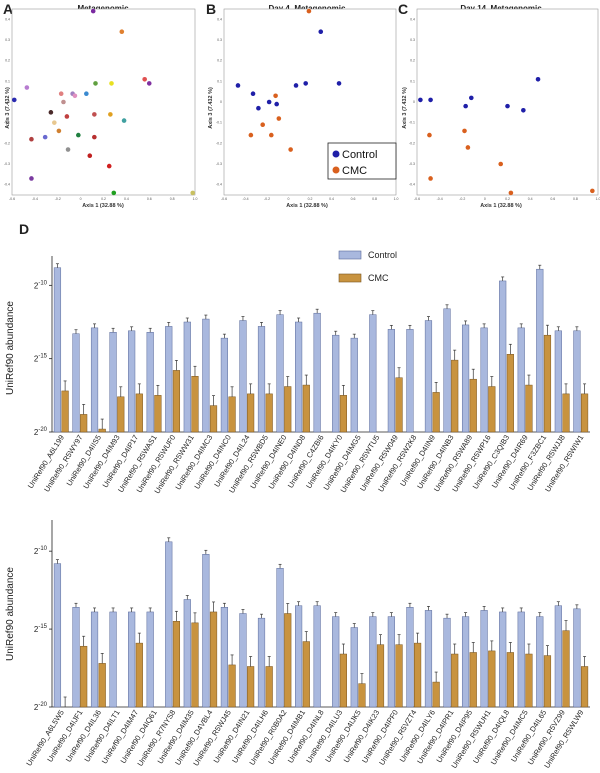 This screenshot has width=600, height=773. What do you see at coordinates (8, 9) in the screenshot?
I see `panel-a-letter: A` at bounding box center [8, 9].